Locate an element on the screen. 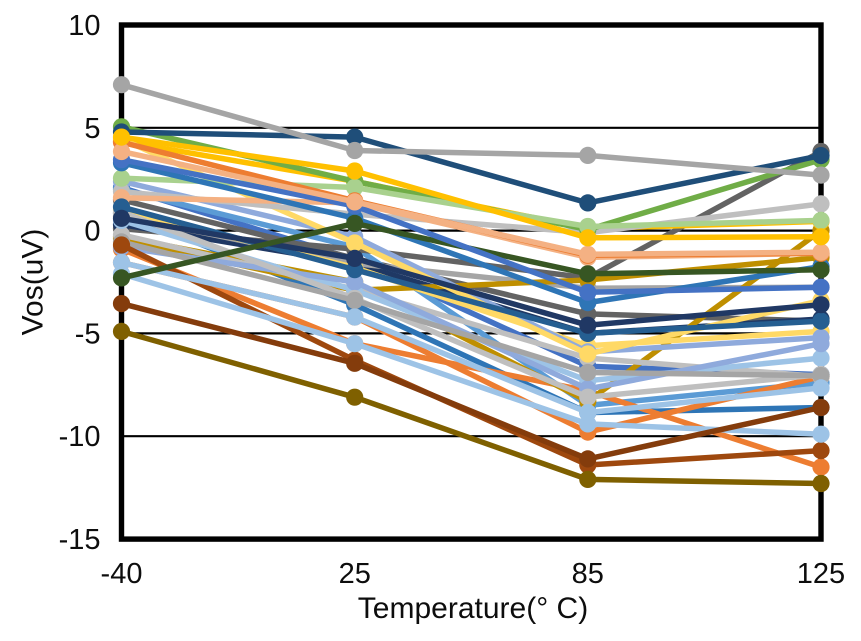 Image resolution: width=861 pixels, height=641 pixels. svg-text: 10 is located at coordinates (84, 26).